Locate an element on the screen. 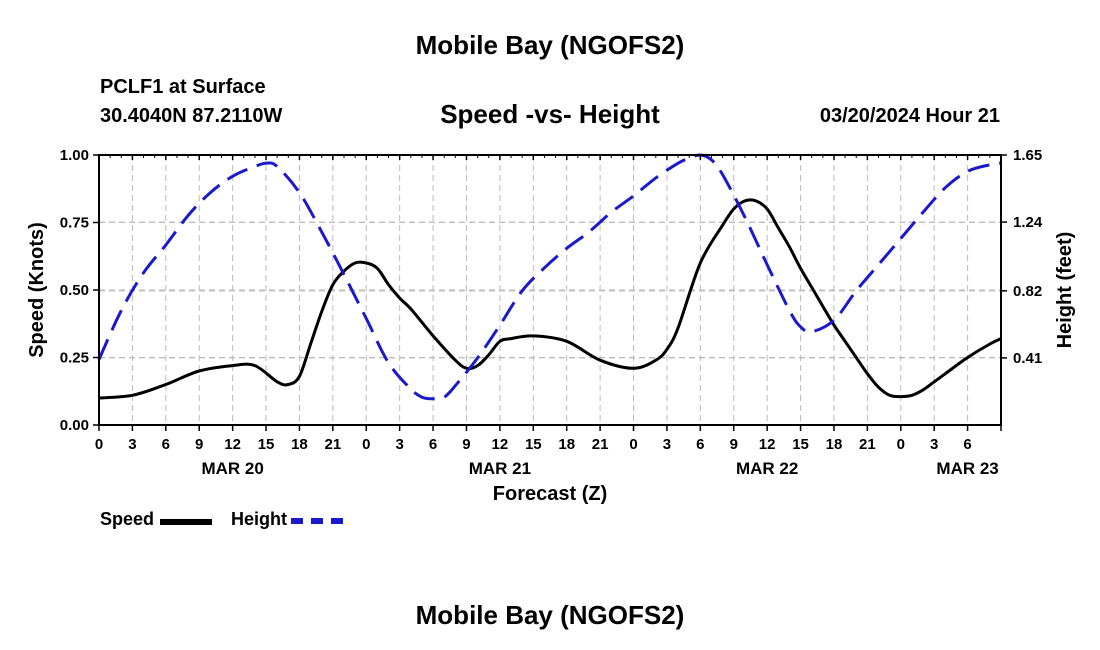 The height and width of the screenshot is (650, 1100). footer-title: Mobile Bay (NGOFS2) is located at coordinates (550, 615).